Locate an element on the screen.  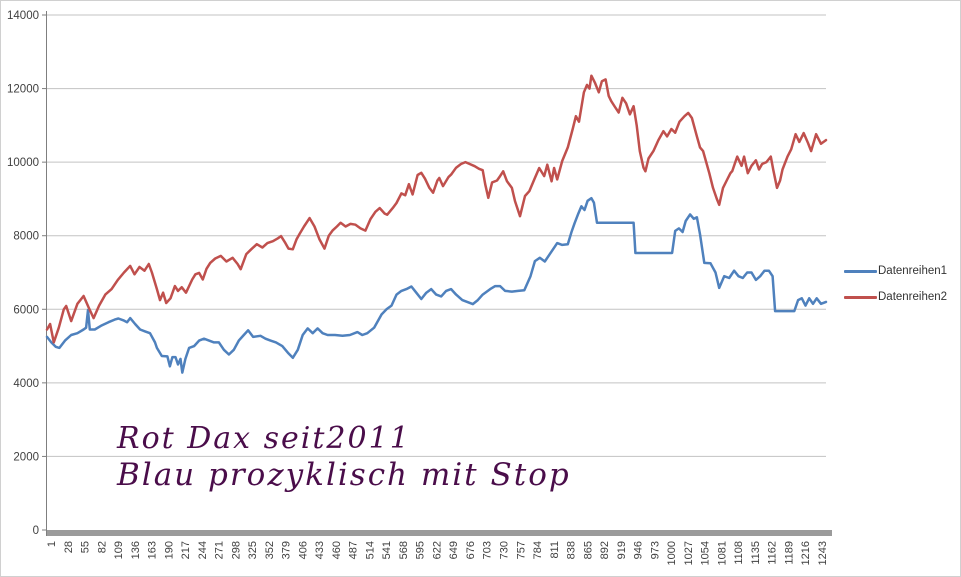
x-axis-tick-label: 1054 is located at coordinates (706, 553).